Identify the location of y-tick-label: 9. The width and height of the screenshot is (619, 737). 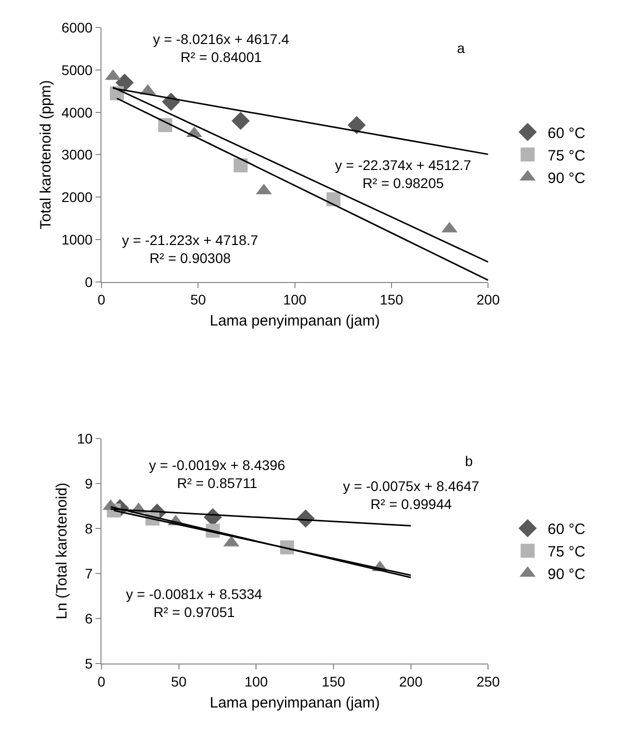
(88, 483).